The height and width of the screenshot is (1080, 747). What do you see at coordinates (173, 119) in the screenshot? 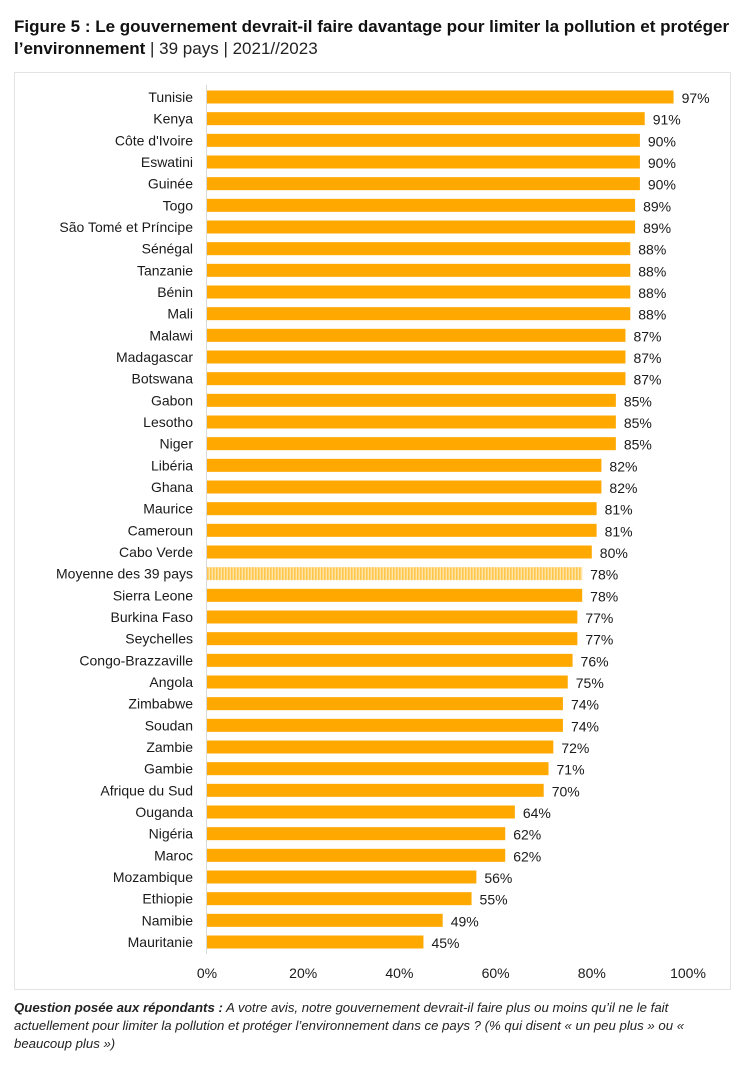
I see `category-label: Kenya` at bounding box center [173, 119].